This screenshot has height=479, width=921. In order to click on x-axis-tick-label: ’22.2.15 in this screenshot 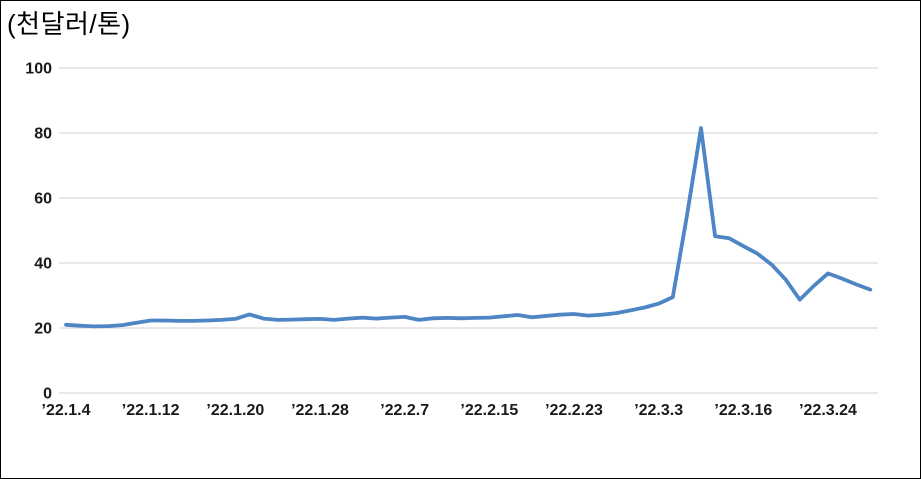, I will do `click(489, 410)`.